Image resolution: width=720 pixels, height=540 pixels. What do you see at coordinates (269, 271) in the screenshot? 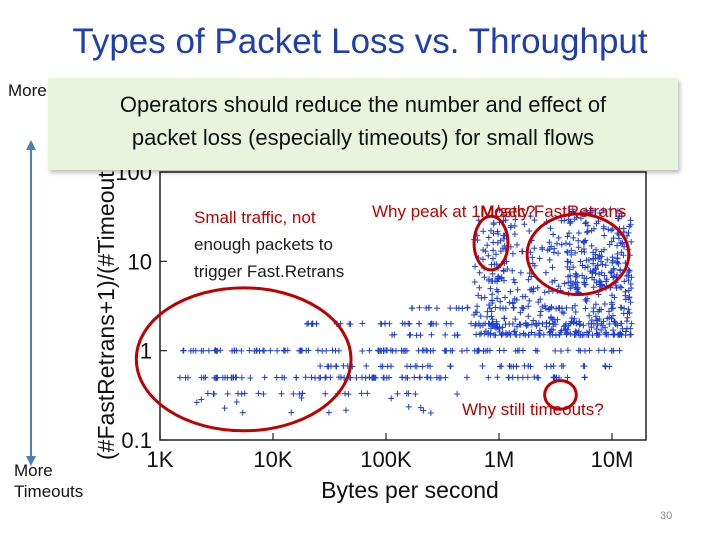
I see `annotation-small-traffic-3: trigger Fast.Retrans` at bounding box center [269, 271].